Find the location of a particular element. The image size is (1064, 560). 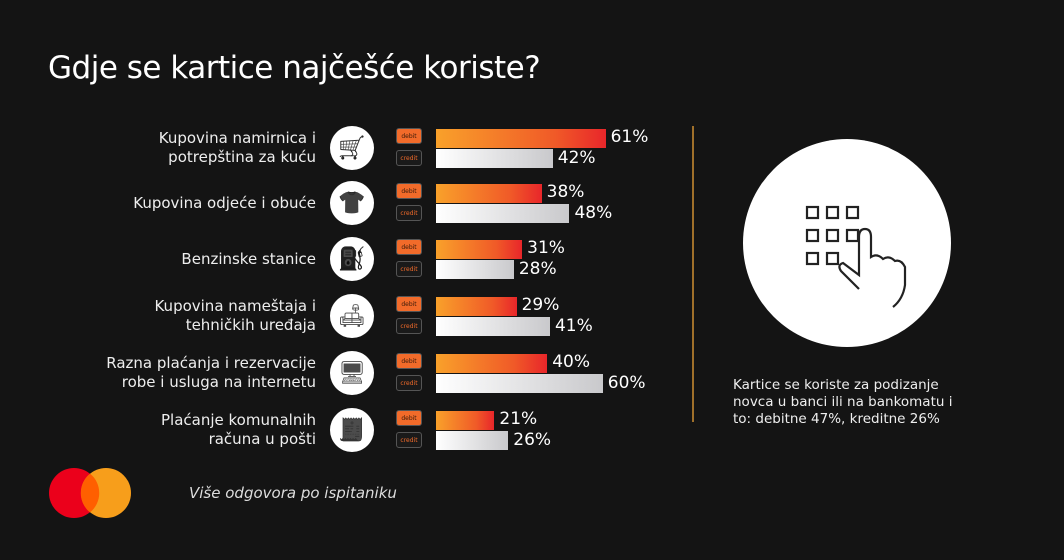

credit-value-label: 28% is located at coordinates (537, 269).